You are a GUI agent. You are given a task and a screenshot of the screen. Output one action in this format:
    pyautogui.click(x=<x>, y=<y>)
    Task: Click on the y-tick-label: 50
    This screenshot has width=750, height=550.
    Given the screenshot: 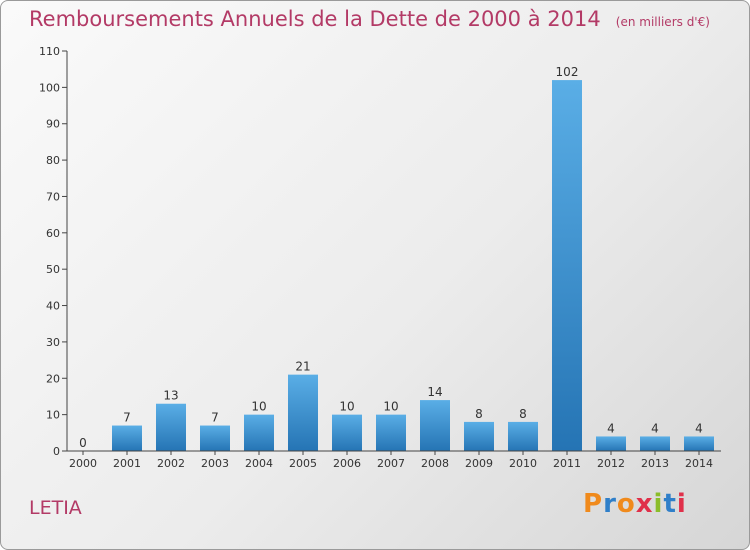 What is the action you would take?
    pyautogui.click(x=53, y=269)
    